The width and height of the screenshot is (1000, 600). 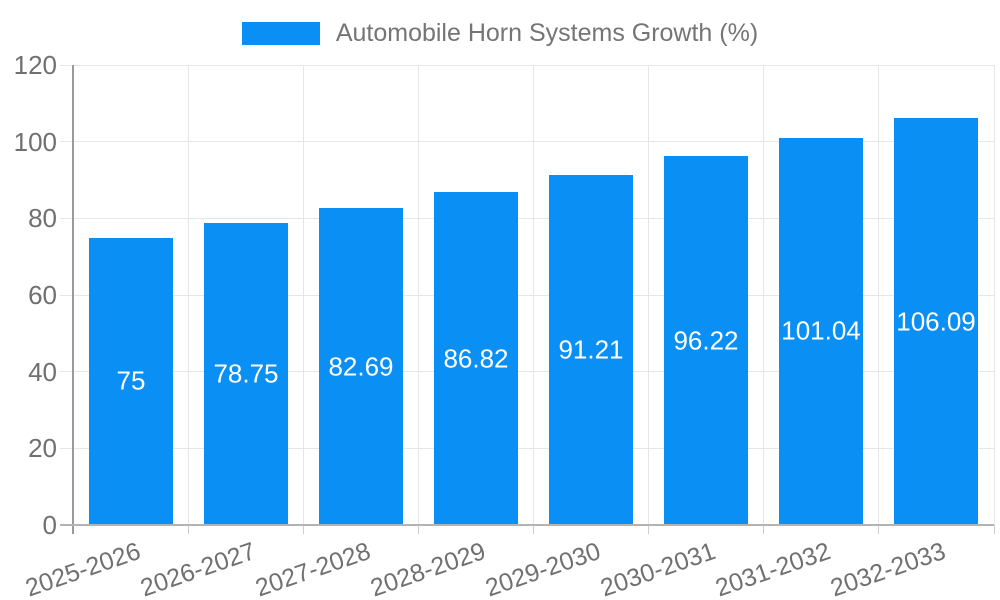 I want to click on bar-value-label: 82.69, so click(x=361, y=366).